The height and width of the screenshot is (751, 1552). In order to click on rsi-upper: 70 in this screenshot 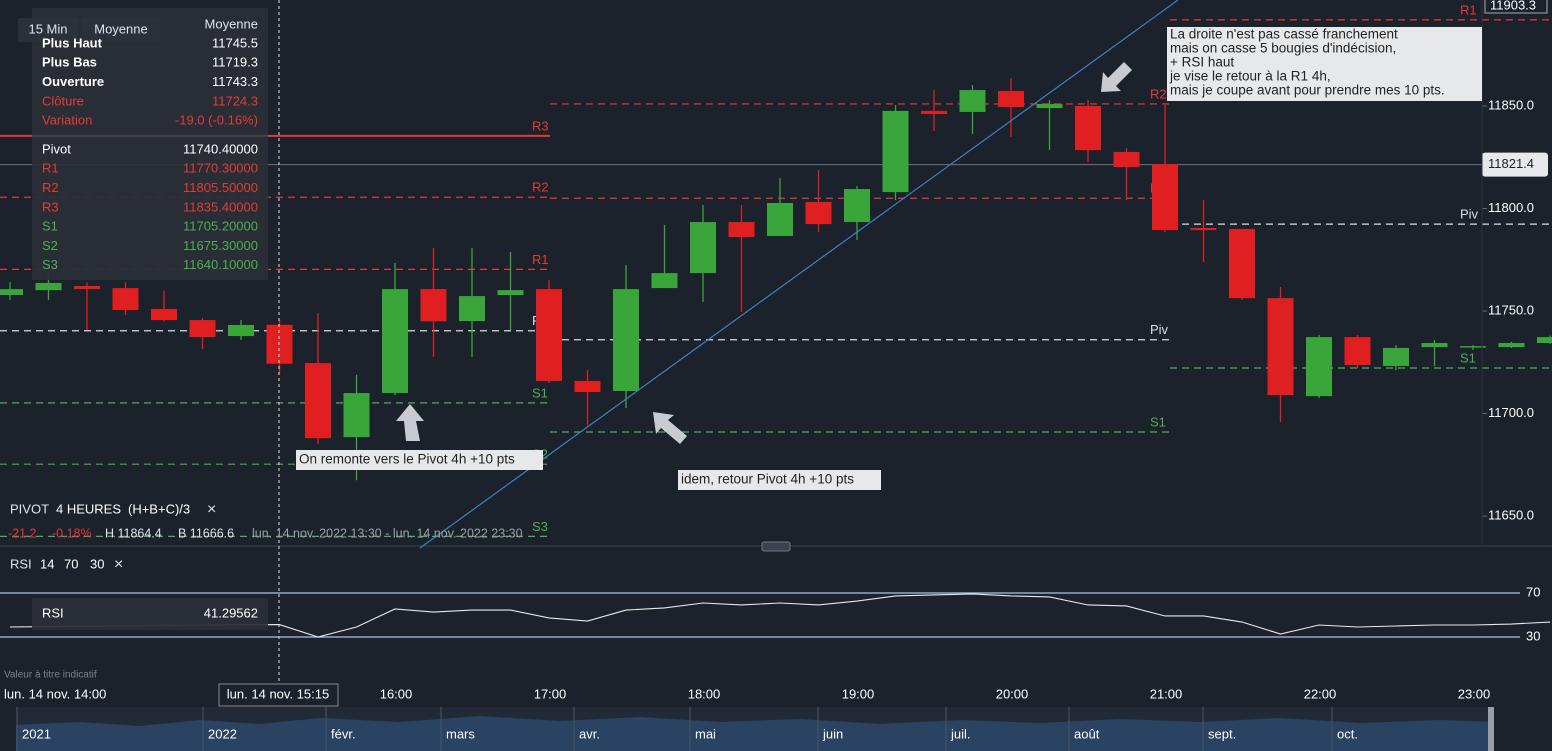, I will do `click(71, 563)`.